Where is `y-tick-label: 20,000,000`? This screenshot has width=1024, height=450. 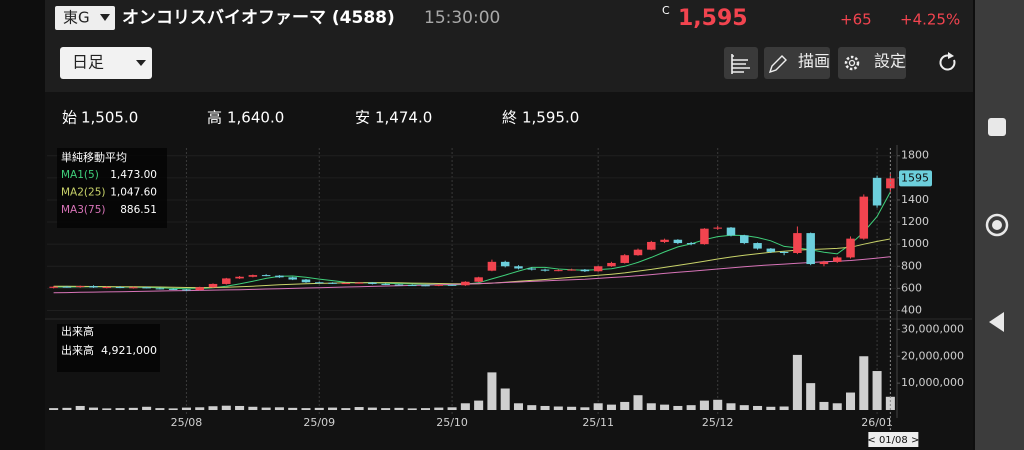 y-tick-label: 20,000,000 is located at coordinates (932, 355).